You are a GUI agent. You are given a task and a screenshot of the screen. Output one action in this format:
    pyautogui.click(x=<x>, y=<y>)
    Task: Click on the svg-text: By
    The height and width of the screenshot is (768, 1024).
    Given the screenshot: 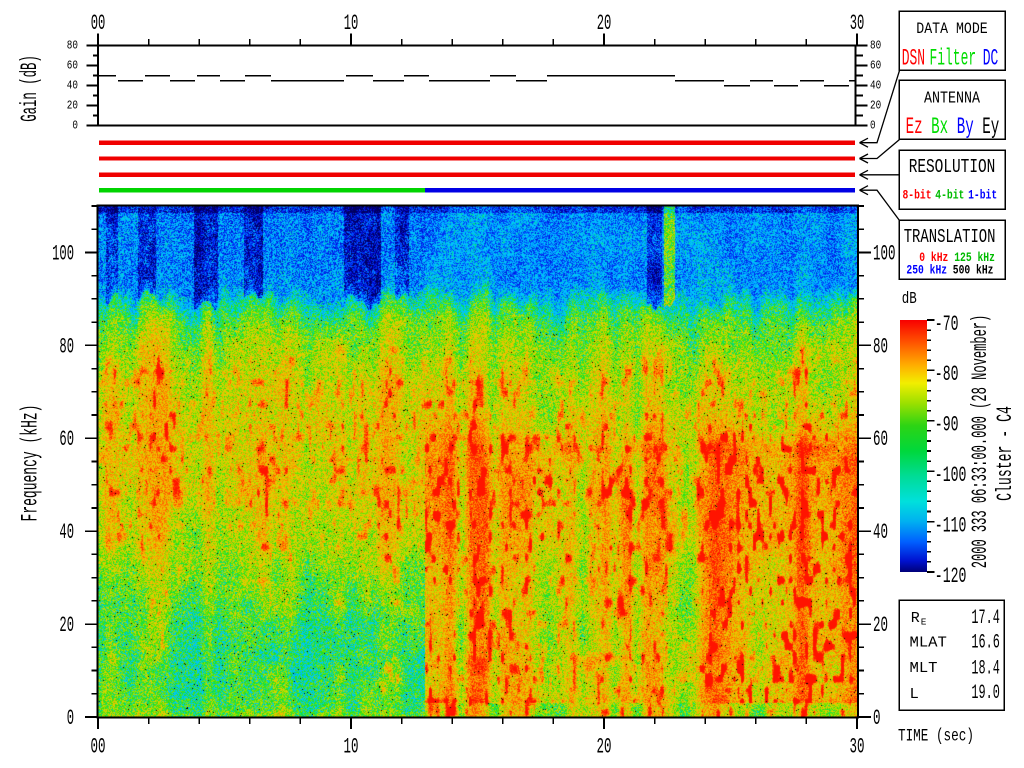 What is the action you would take?
    pyautogui.click(x=965, y=127)
    